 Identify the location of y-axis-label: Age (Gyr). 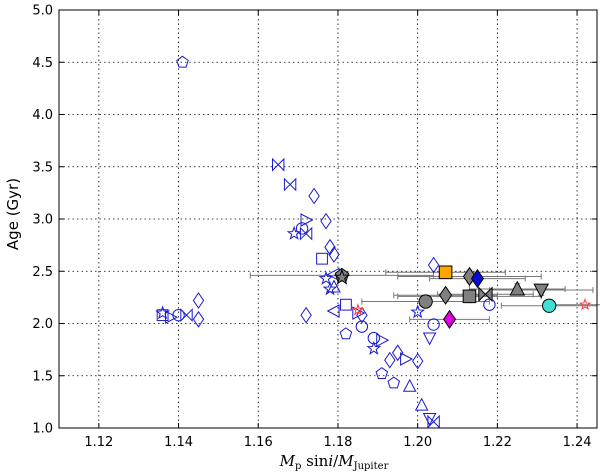
(13, 214).